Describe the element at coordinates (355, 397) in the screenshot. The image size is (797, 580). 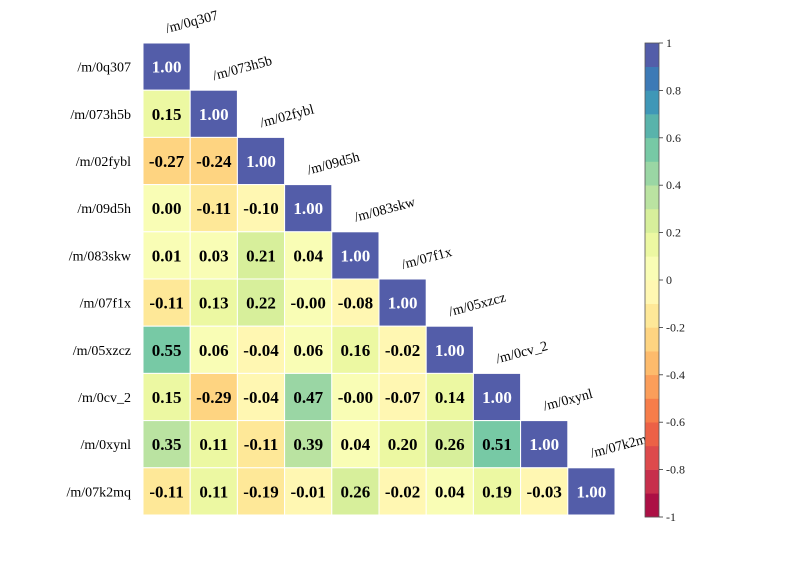
I see `cell-value-label: -0.00` at that location.